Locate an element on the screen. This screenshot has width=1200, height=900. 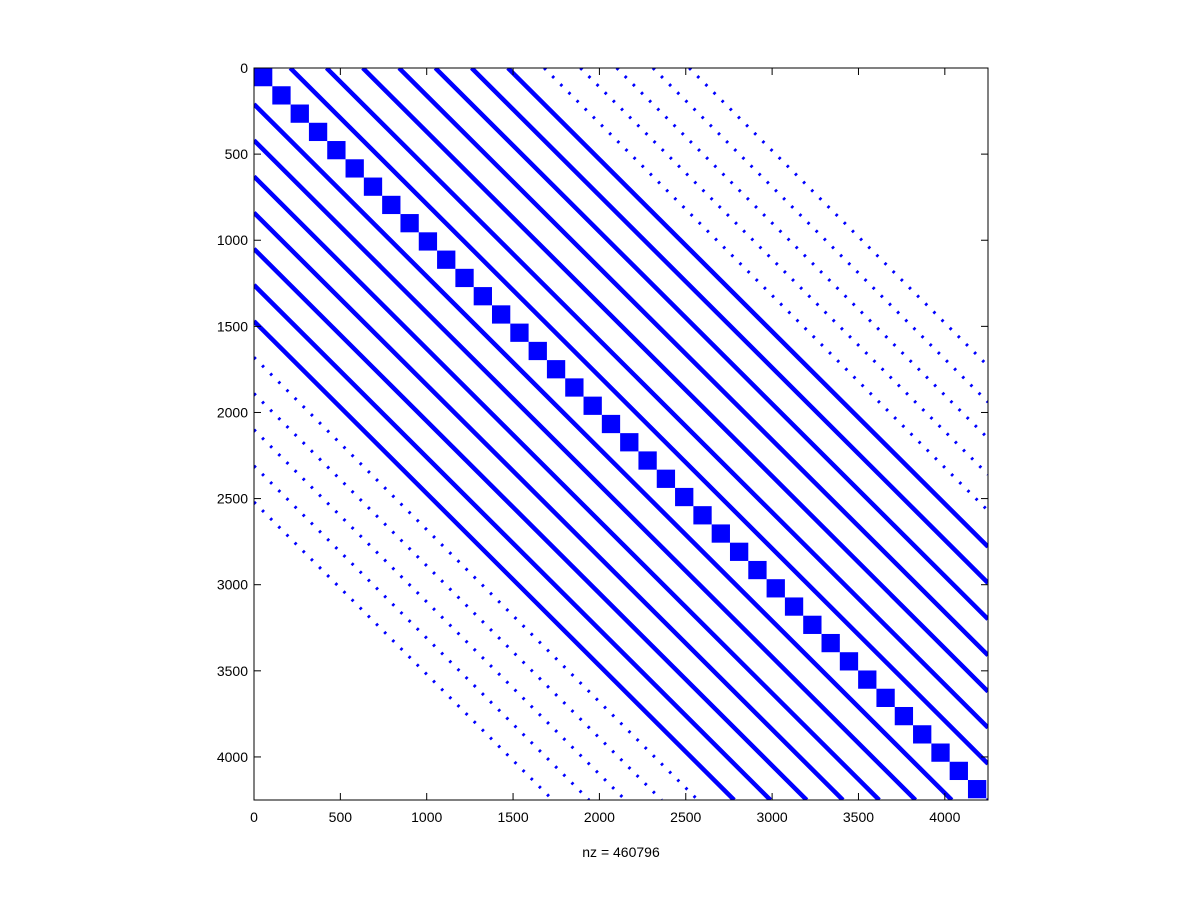
x-tick-label: 0 is located at coordinates (254, 817).